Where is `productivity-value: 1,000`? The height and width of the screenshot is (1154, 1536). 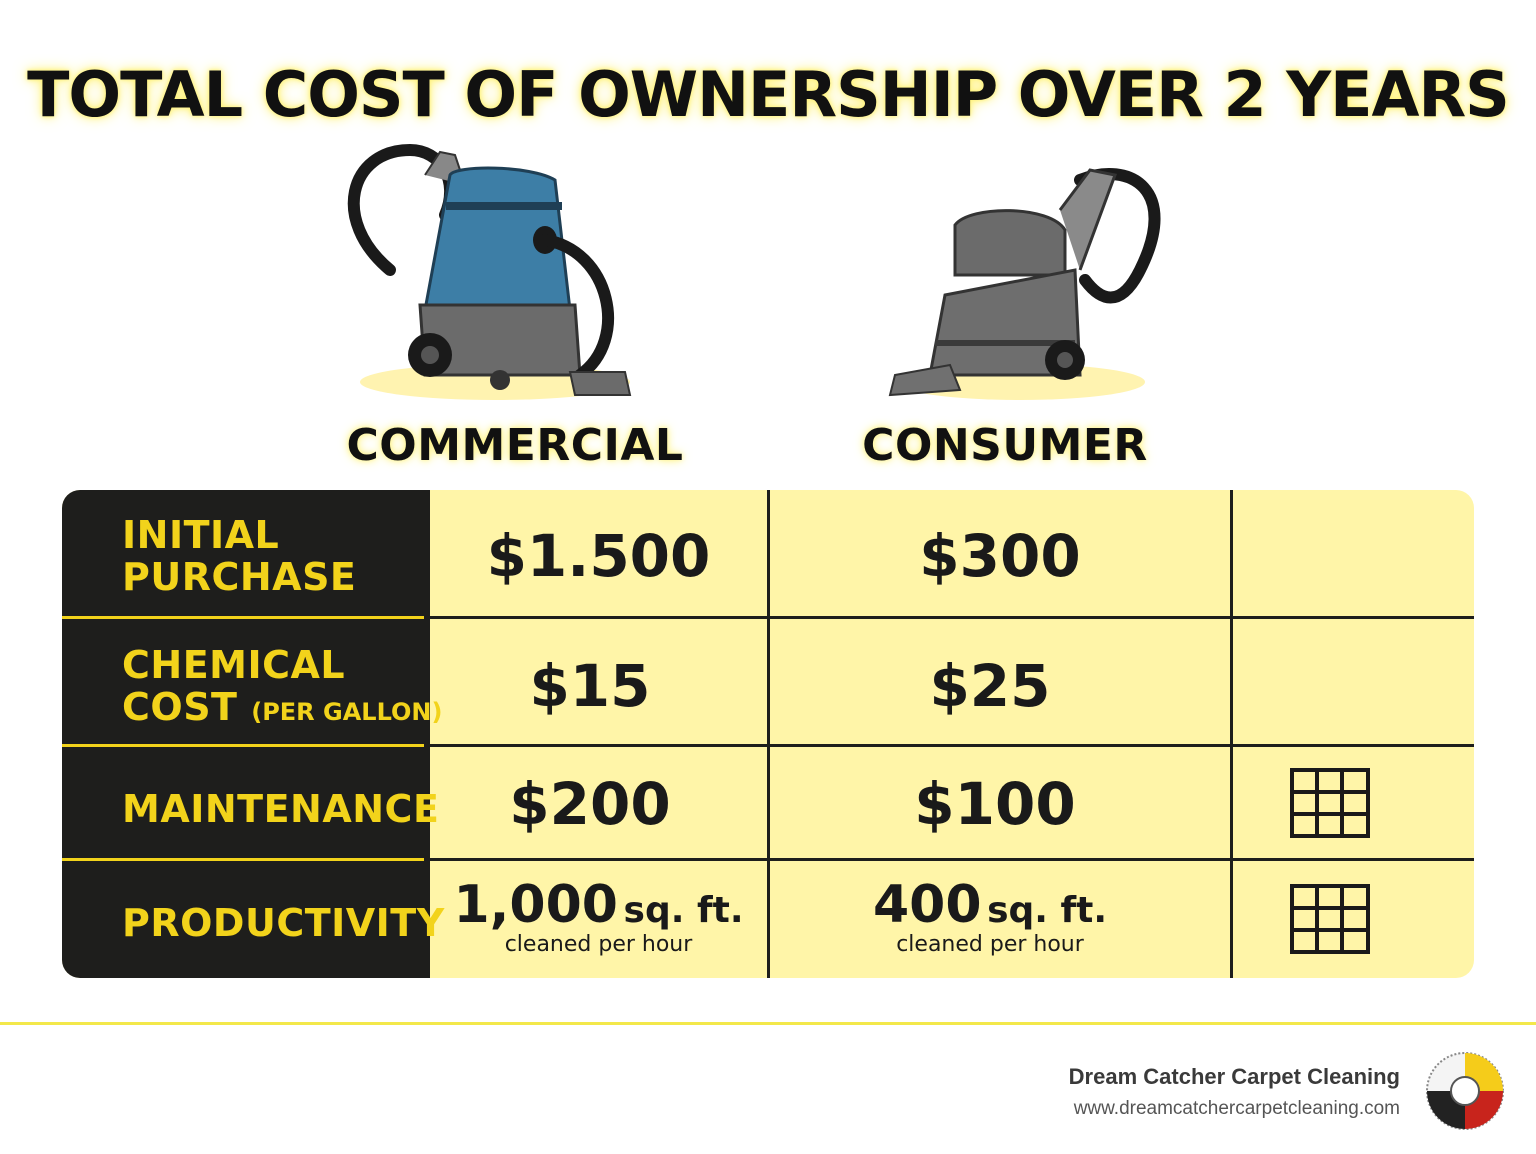 productivity-value: 1,000 is located at coordinates (535, 905).